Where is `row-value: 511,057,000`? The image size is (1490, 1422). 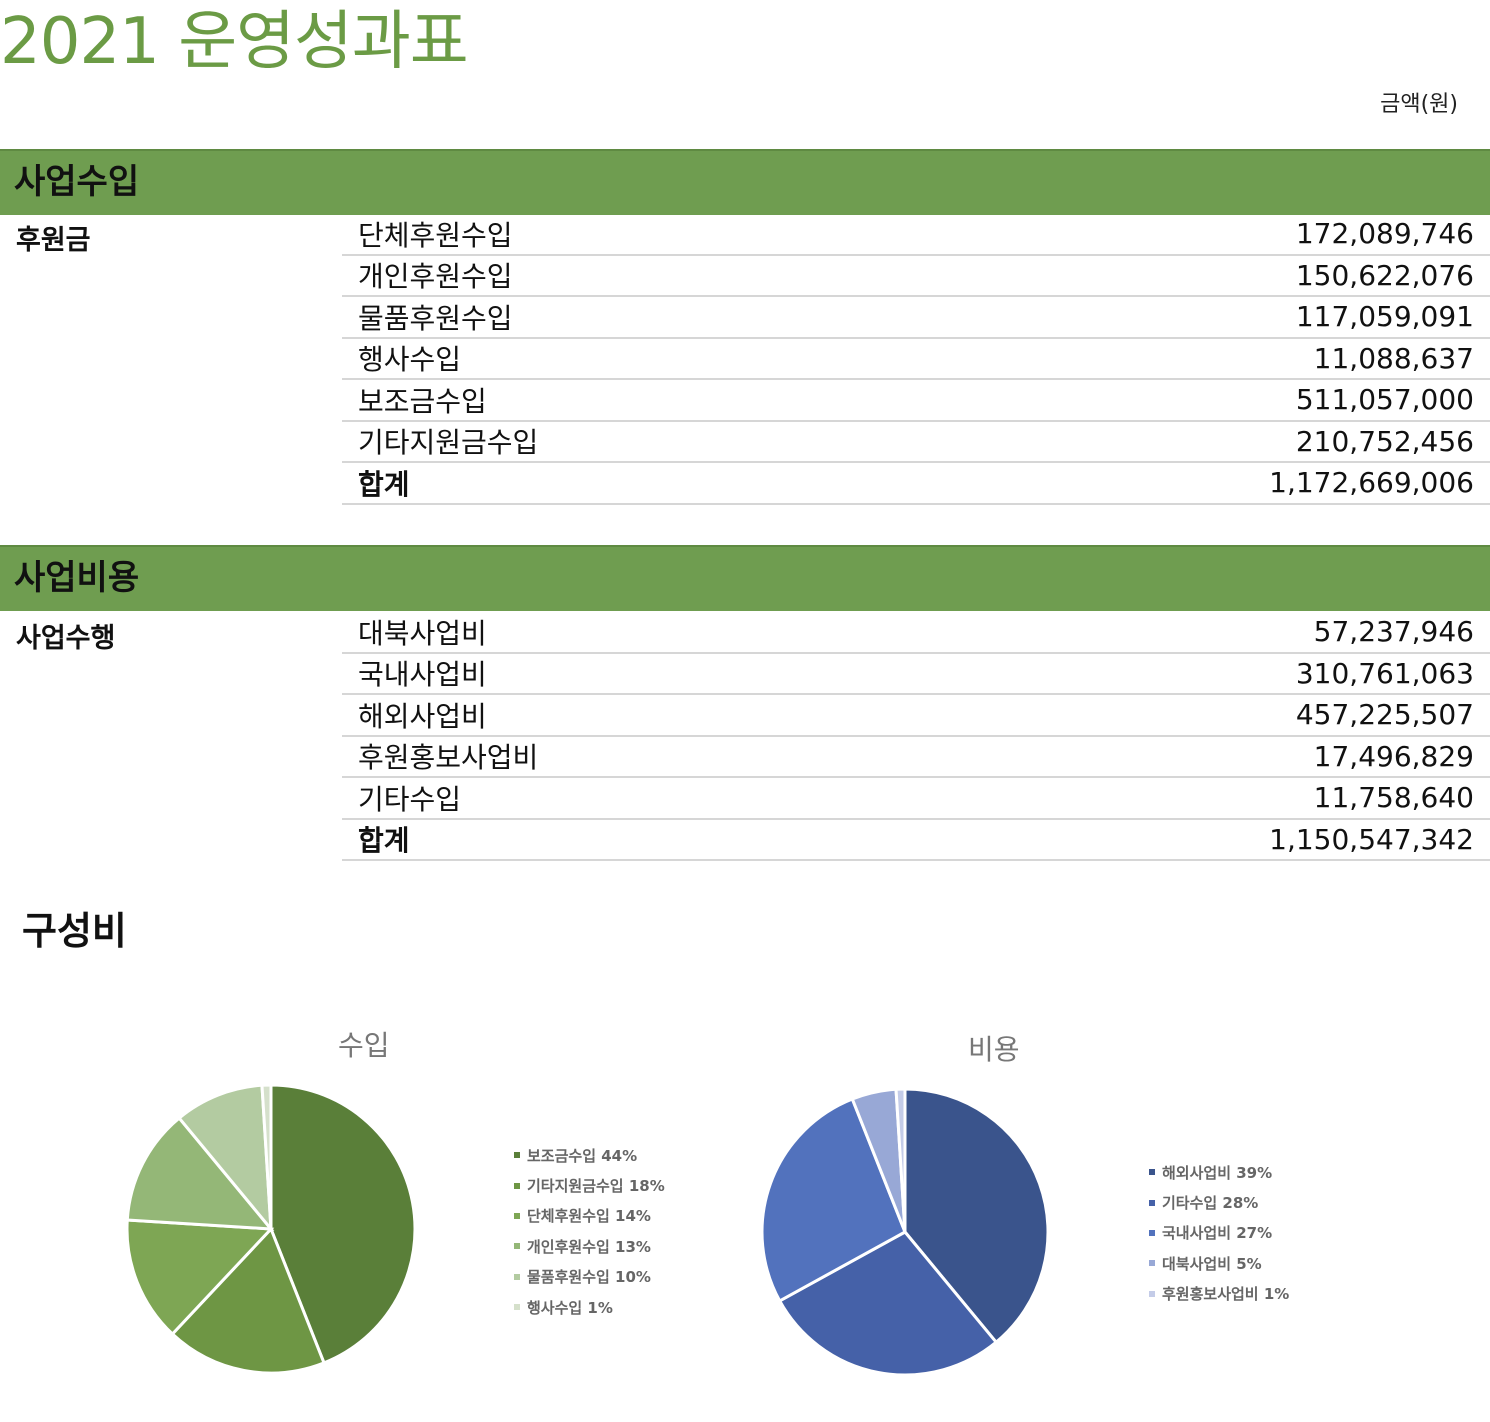
row-value: 511,057,000 is located at coordinates (1384, 400).